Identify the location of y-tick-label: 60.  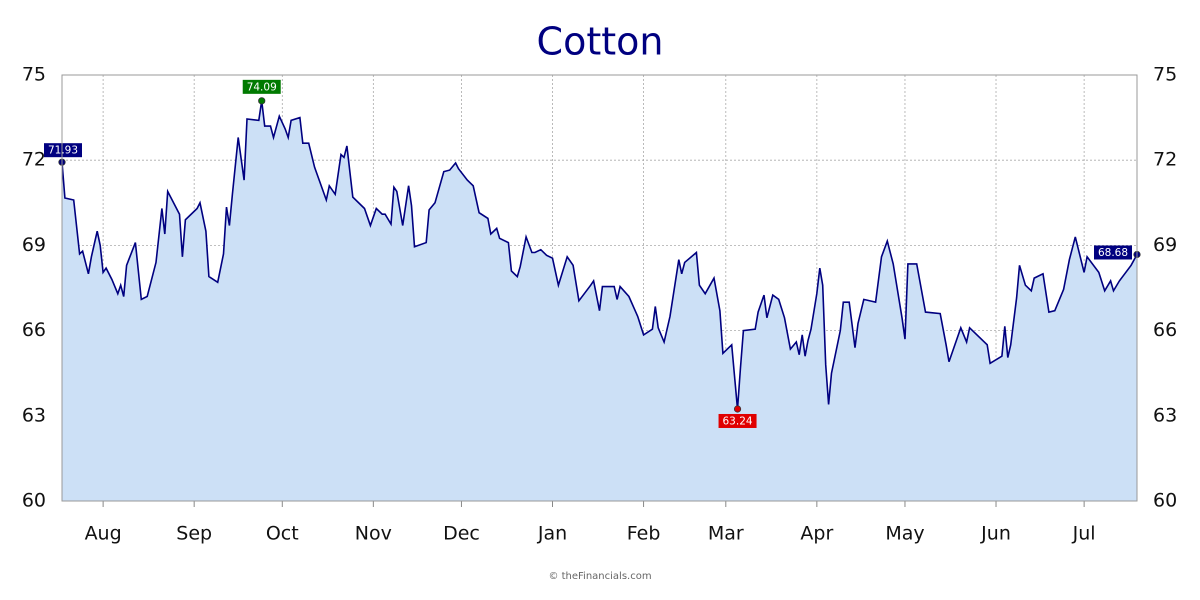
(34, 501).